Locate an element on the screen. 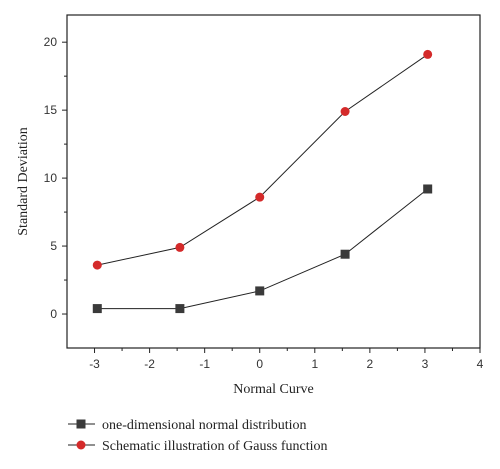 The image size is (500, 469). x-tick-label: 4 is located at coordinates (480, 364).